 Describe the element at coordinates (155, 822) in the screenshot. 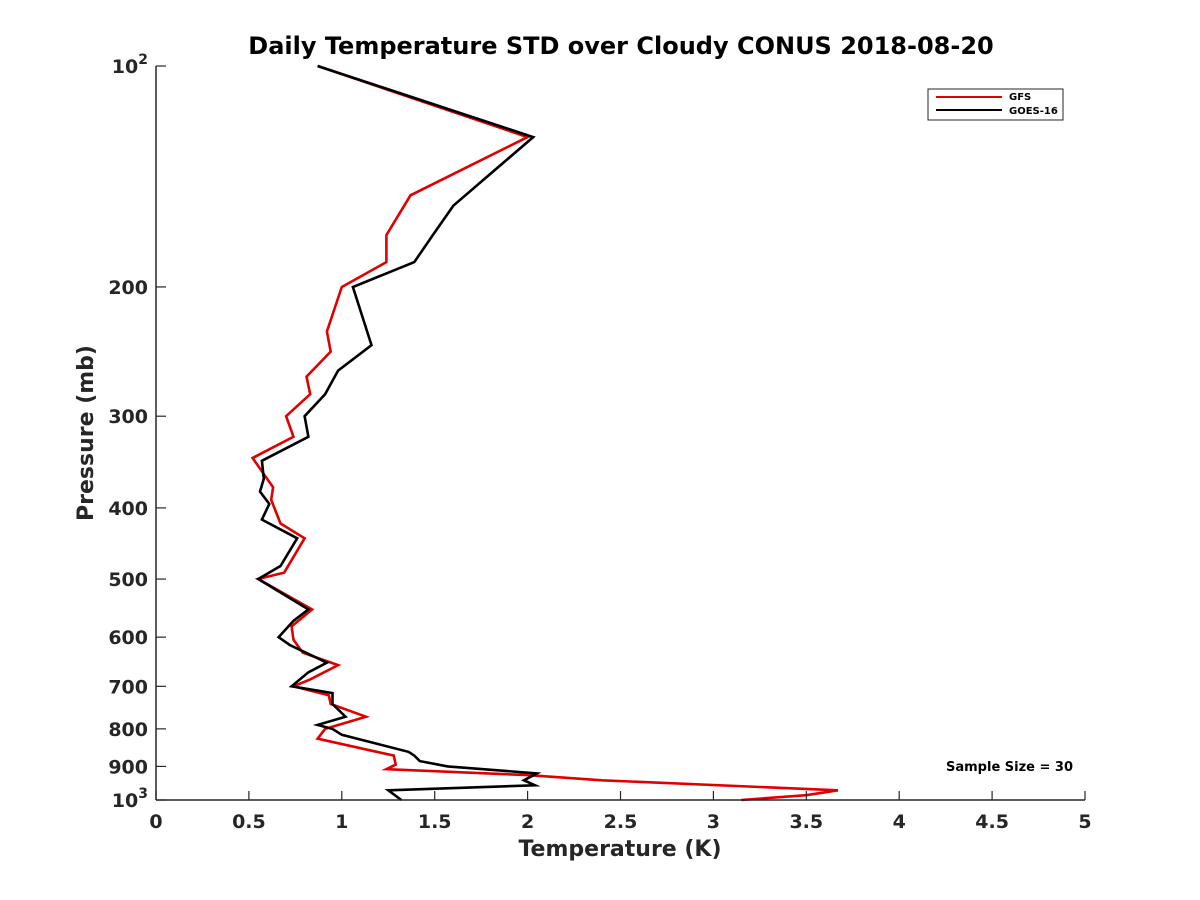

I see `x-tick-label: 0` at that location.